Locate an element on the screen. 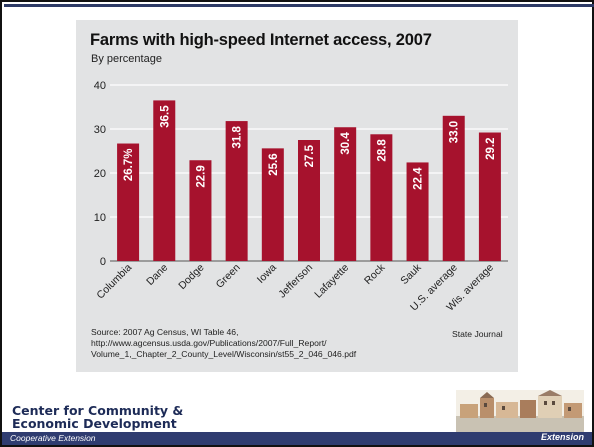  y-tick-label: 40 is located at coordinates (100, 86).